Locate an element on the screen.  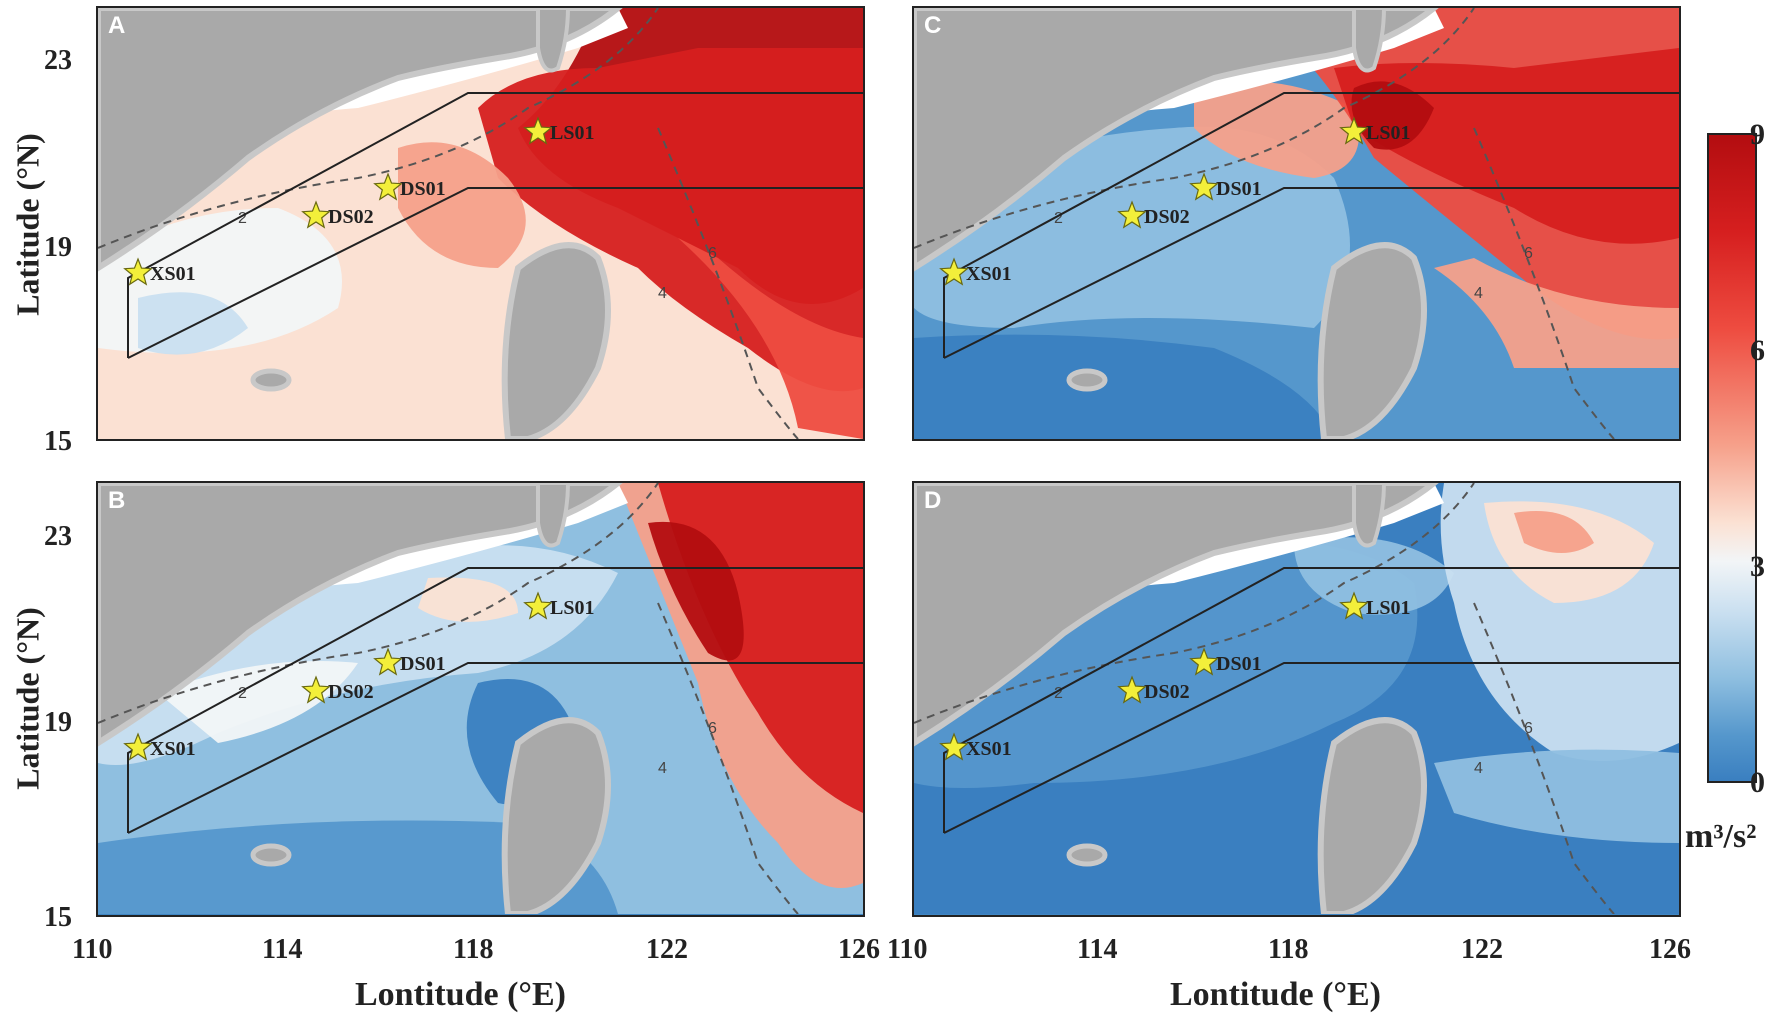
colorbar-tick: 3 is located at coordinates (1757, 566).